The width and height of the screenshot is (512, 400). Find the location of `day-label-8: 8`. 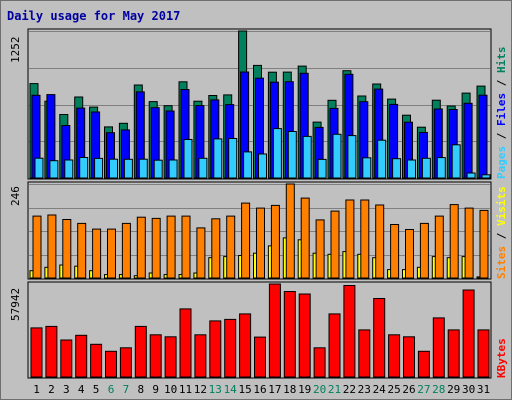

day-label-8: 8 is located at coordinates (140, 389).